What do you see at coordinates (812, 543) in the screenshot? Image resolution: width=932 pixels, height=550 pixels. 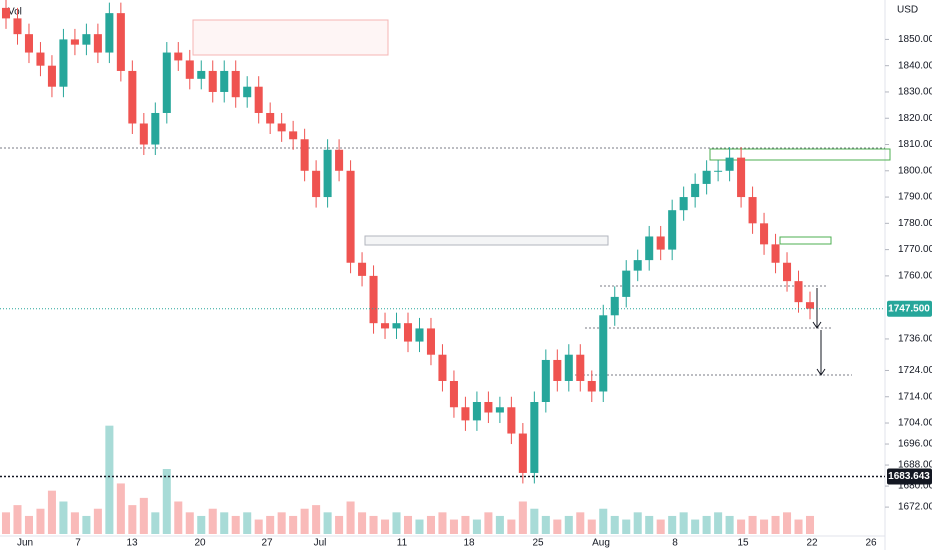 I see `x-tick-label: 22` at bounding box center [812, 543].